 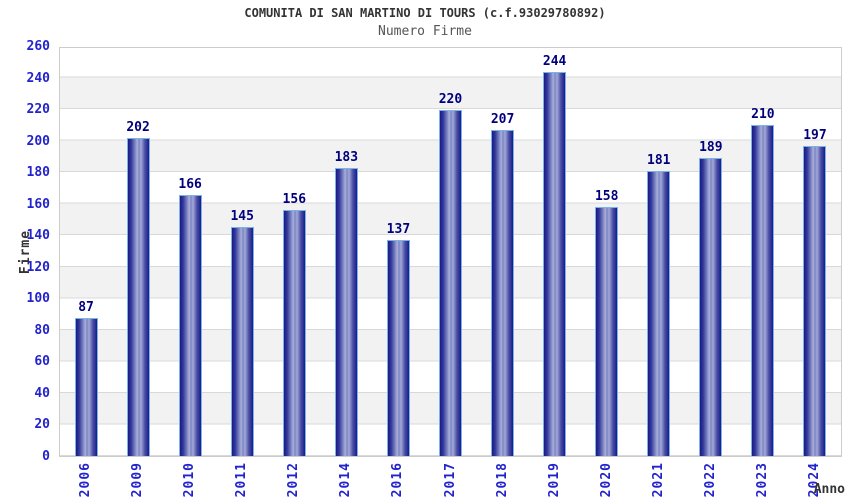 I want to click on bar-2010, so click(x=190, y=325).